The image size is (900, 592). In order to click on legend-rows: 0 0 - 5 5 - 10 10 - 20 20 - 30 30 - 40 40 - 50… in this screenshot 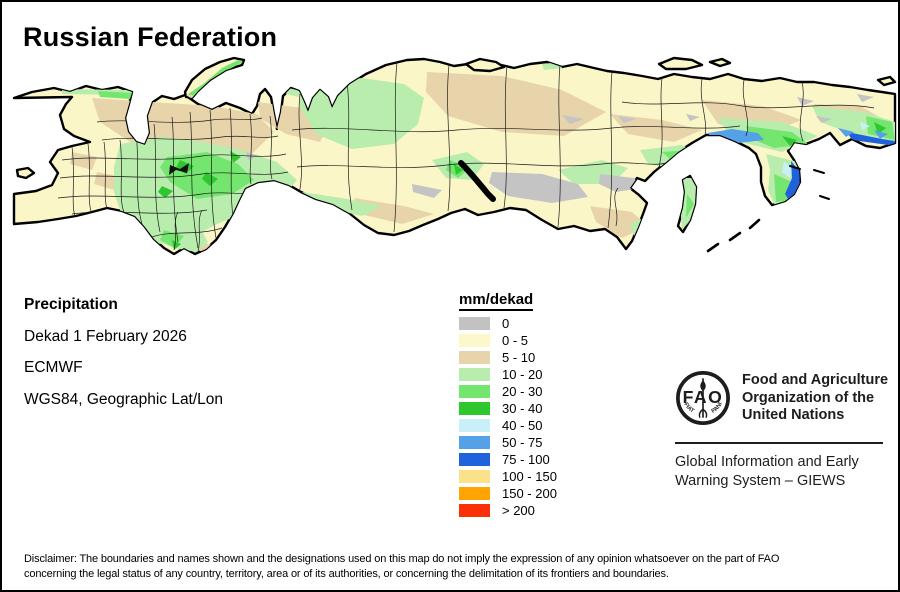, I will do `click(508, 417)`.